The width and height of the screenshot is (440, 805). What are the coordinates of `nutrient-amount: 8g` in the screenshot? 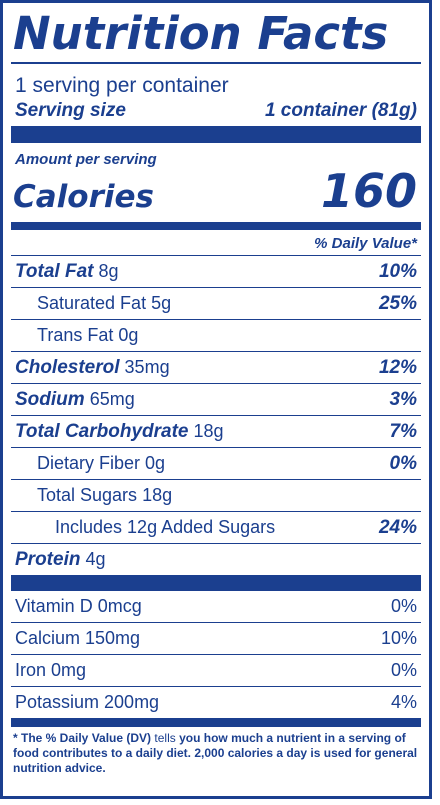 It's located at (108, 270).